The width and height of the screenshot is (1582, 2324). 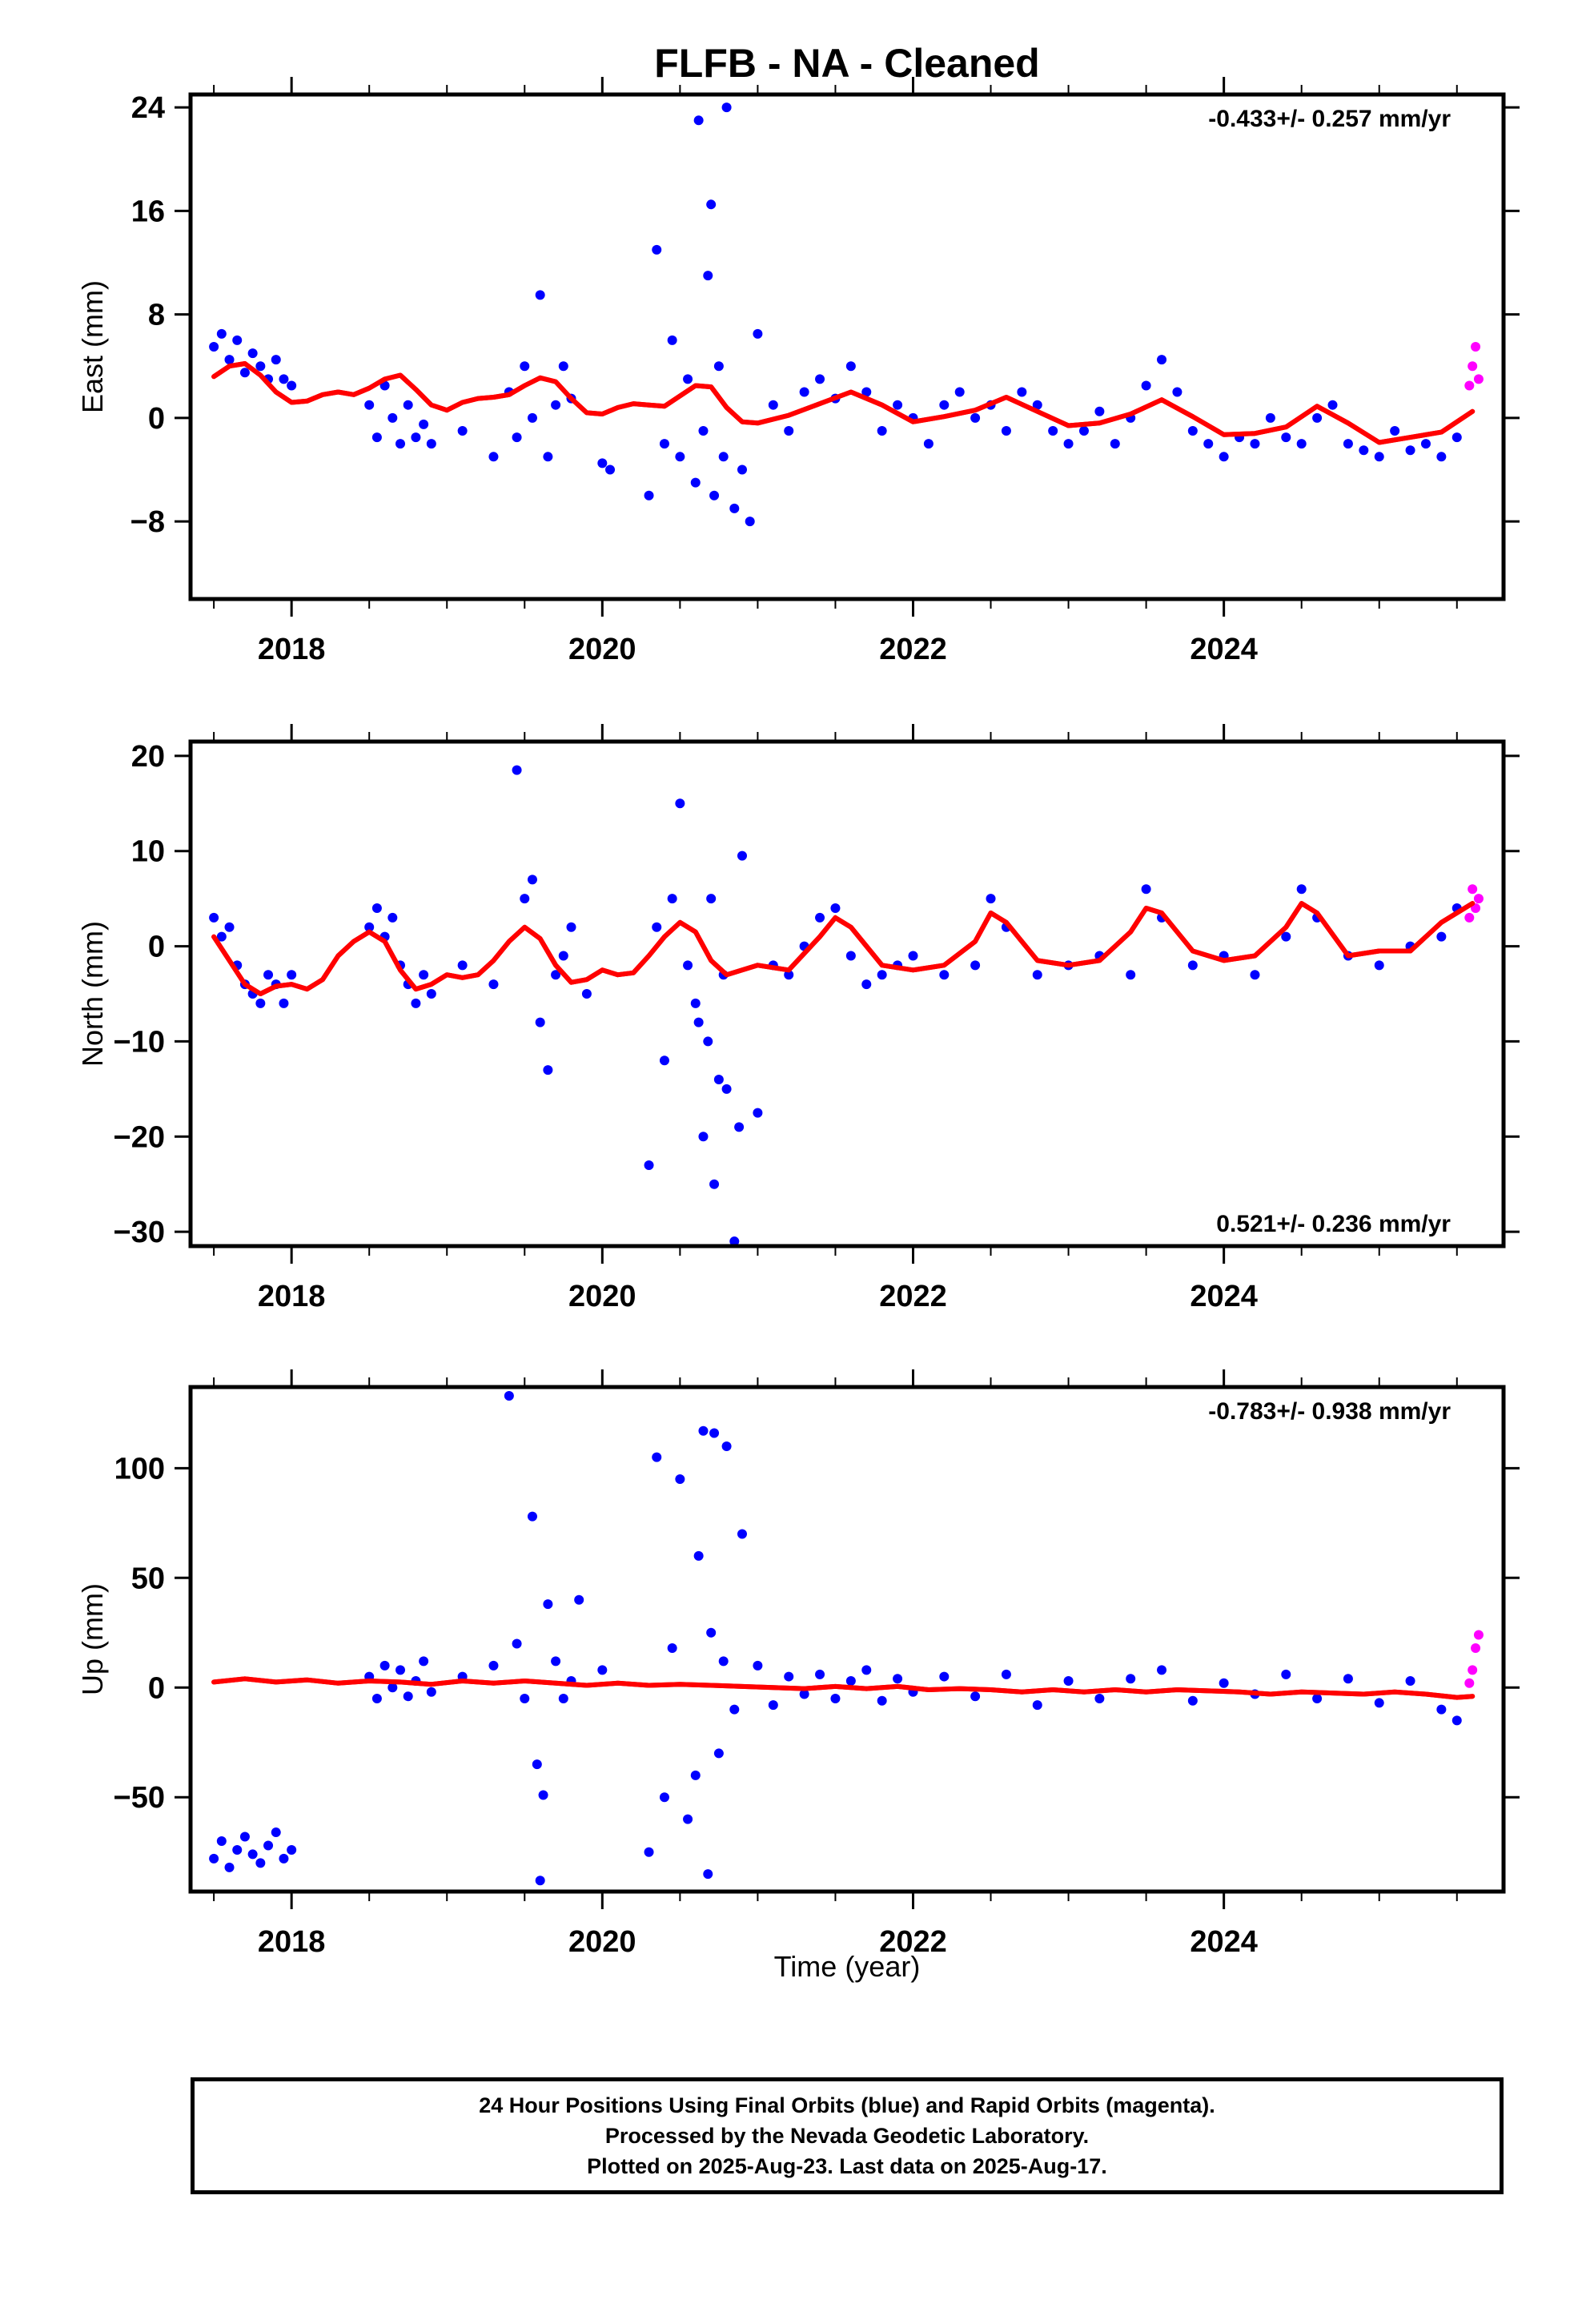 What do you see at coordinates (139, 1798) in the screenshot?
I see `up-ytick-label: −50` at bounding box center [139, 1798].